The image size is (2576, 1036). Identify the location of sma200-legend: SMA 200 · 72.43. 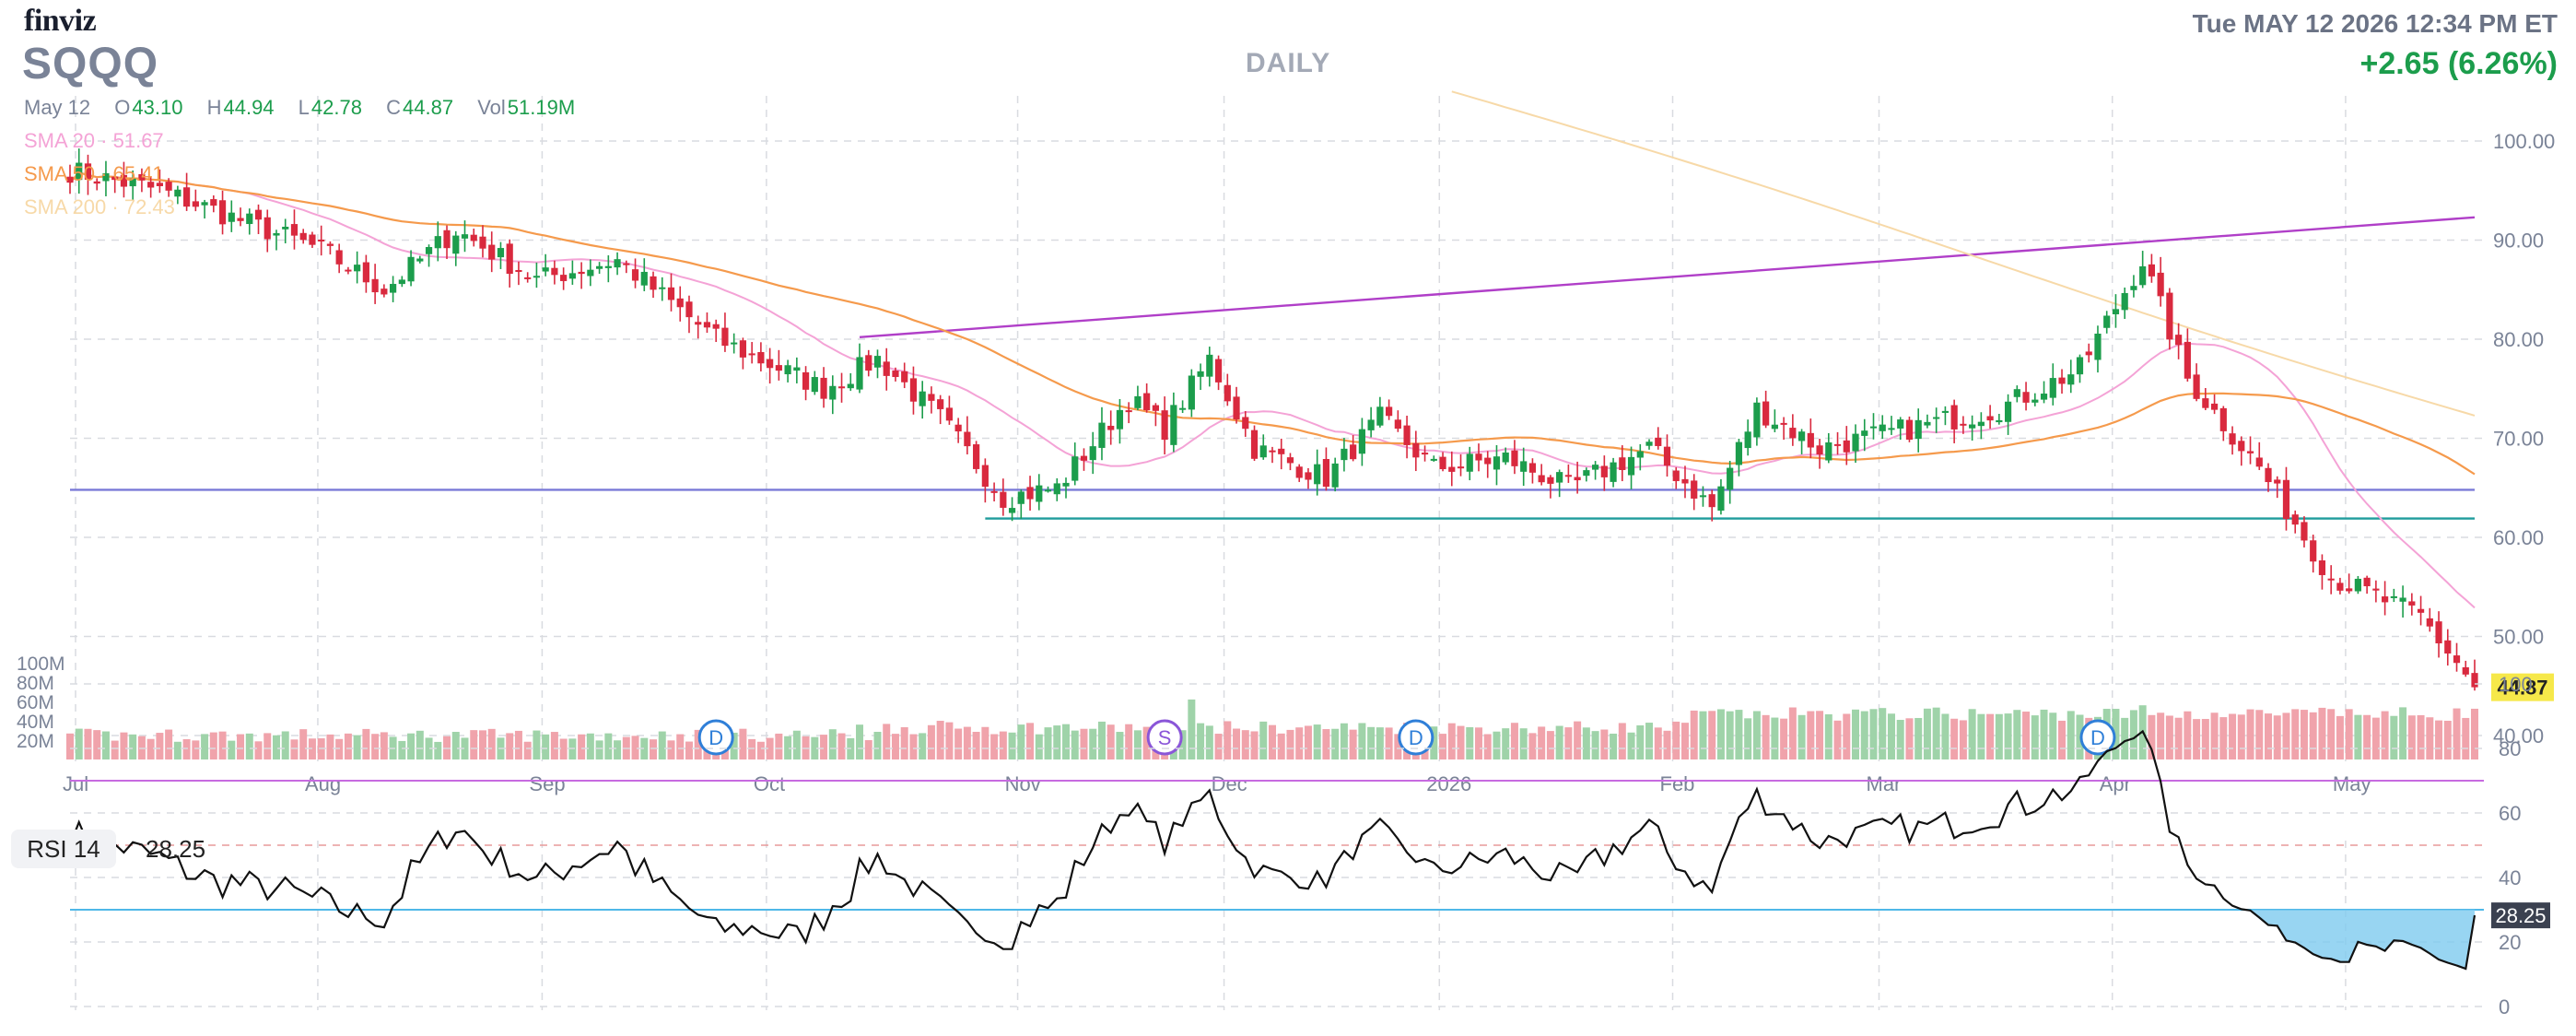
(99, 206).